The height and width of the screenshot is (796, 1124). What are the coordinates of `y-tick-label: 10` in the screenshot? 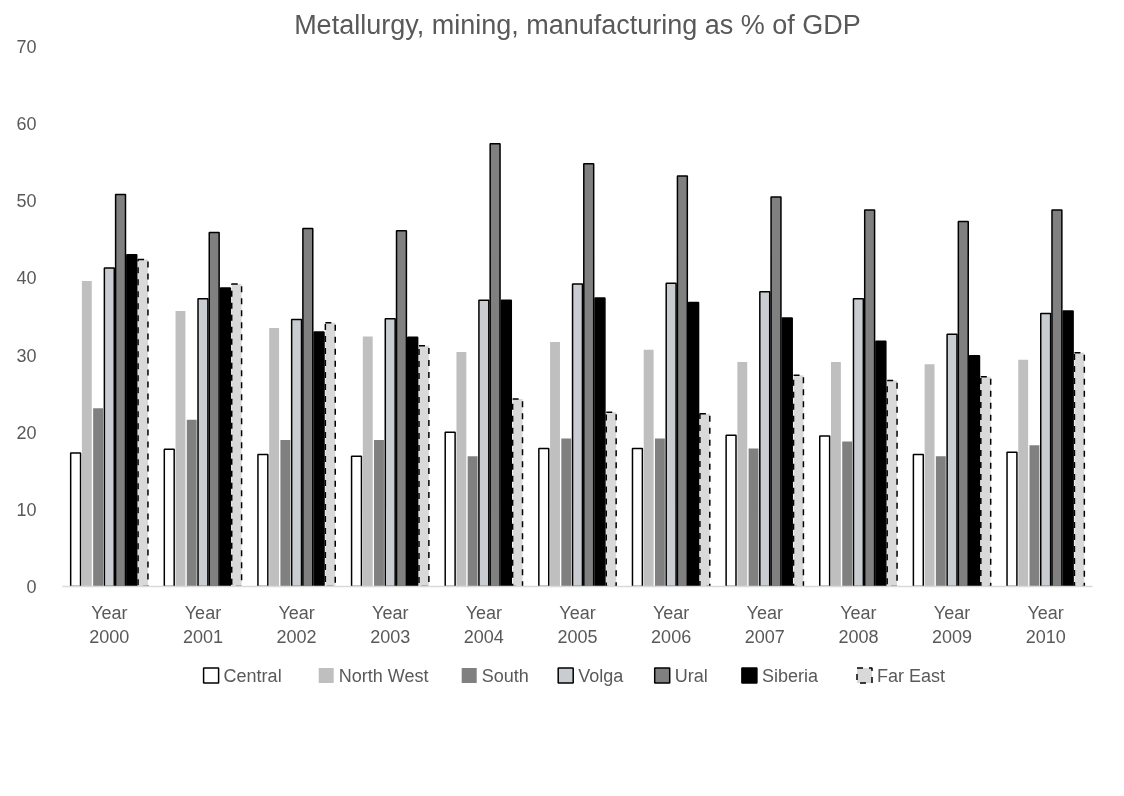 It's located at (26, 509).